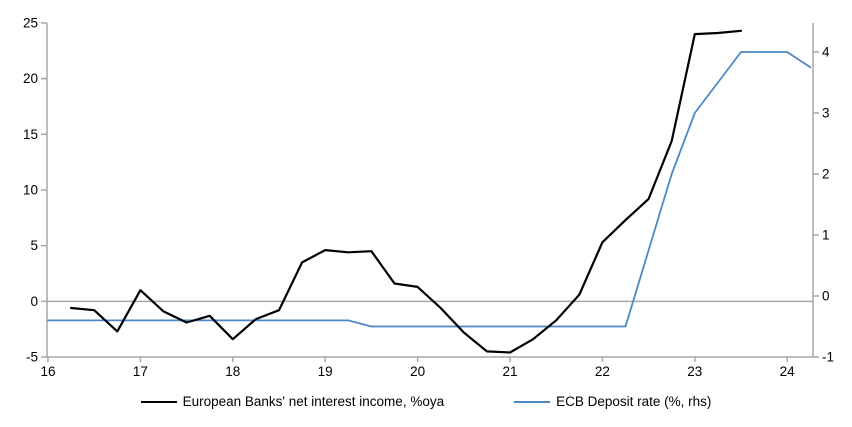 The width and height of the screenshot is (852, 427). Describe the element at coordinates (34, 245) in the screenshot. I see `left-axis-tick-label: 5` at that location.